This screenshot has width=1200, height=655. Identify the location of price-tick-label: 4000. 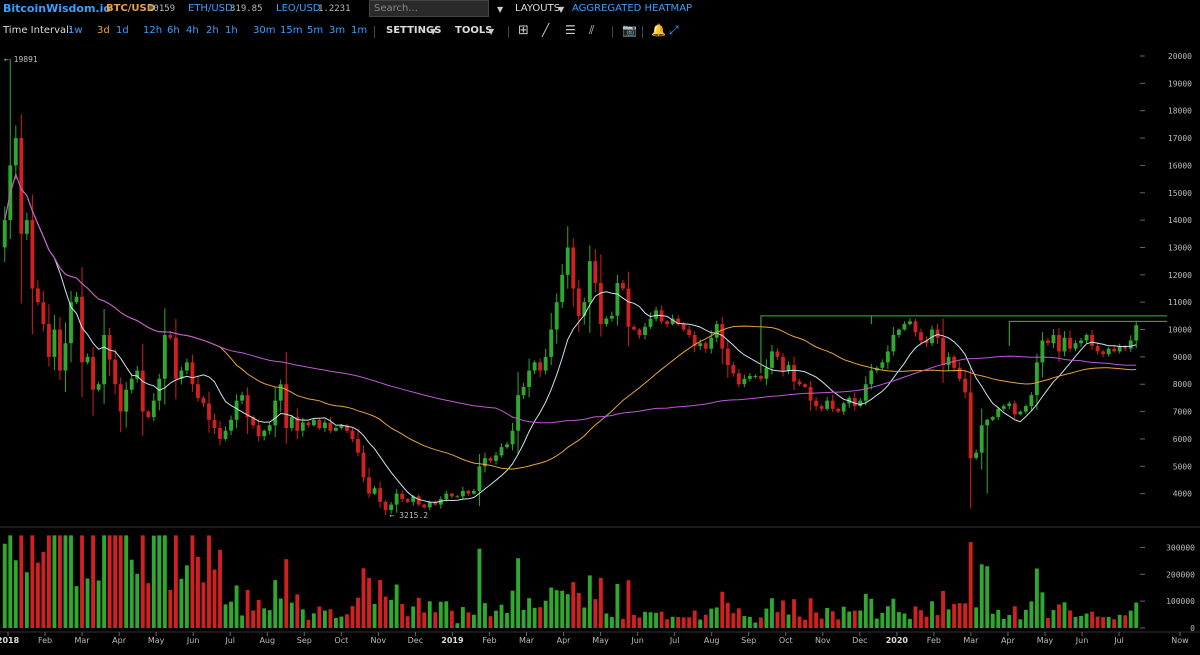
(1182, 494).